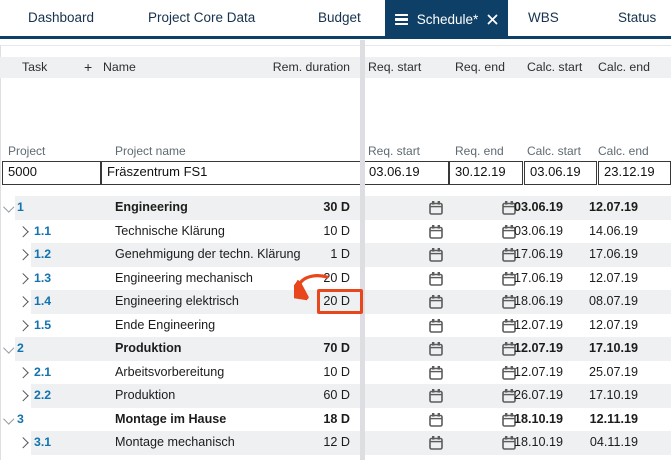 The image size is (671, 460). I want to click on add-task-button: +, so click(88, 67).